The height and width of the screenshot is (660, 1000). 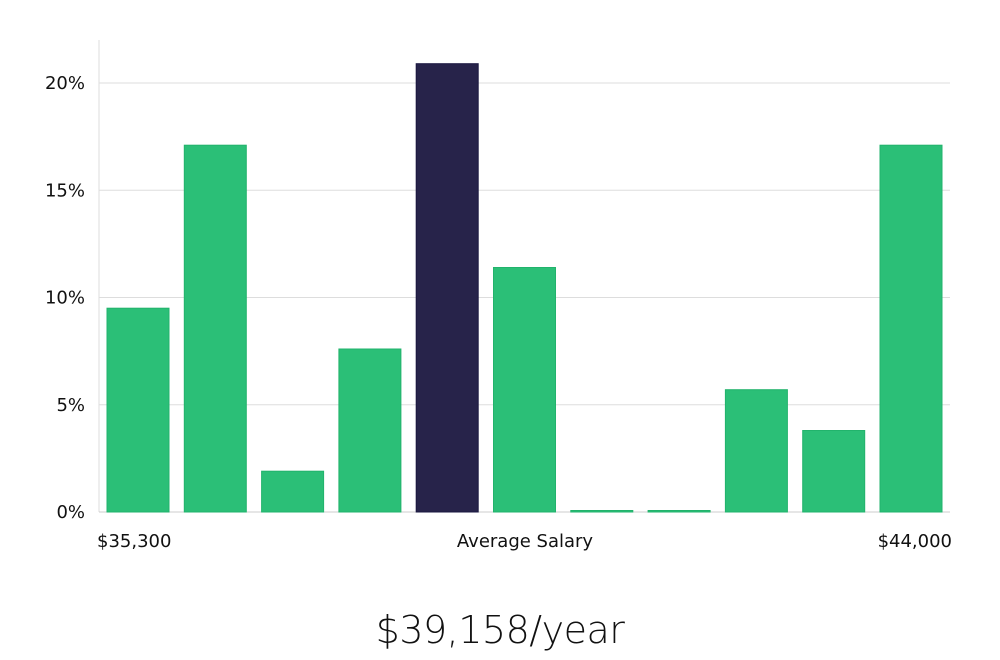 I want to click on x-min-label: $35,300, so click(x=134, y=541).